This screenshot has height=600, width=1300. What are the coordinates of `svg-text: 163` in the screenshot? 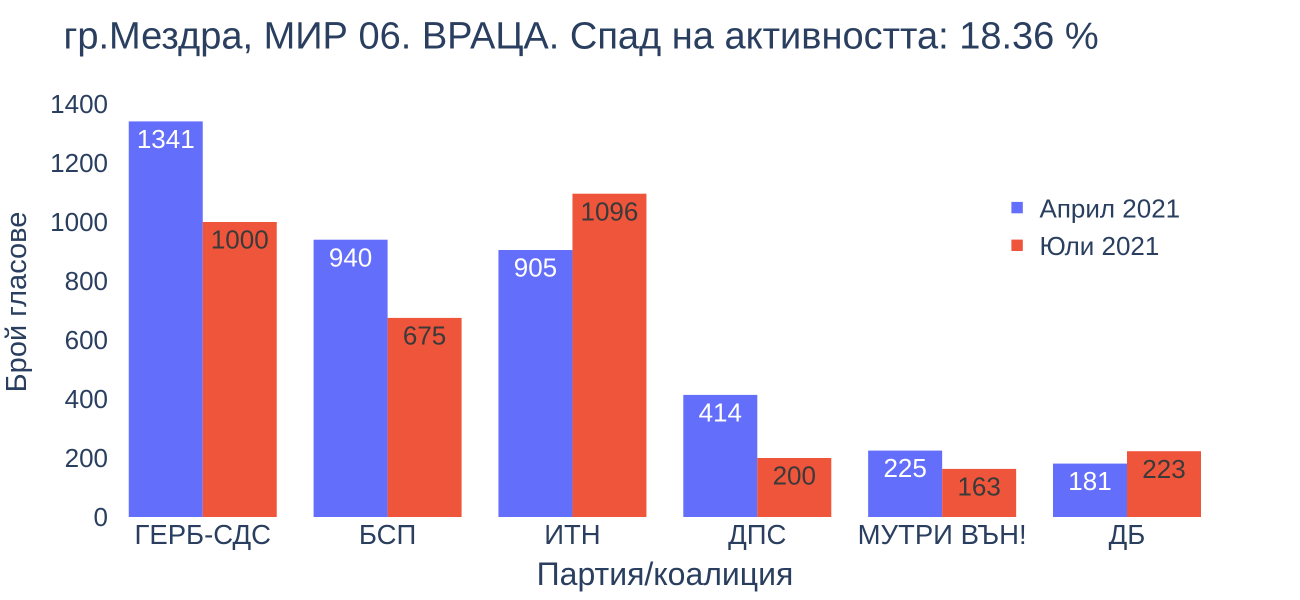 It's located at (978, 487).